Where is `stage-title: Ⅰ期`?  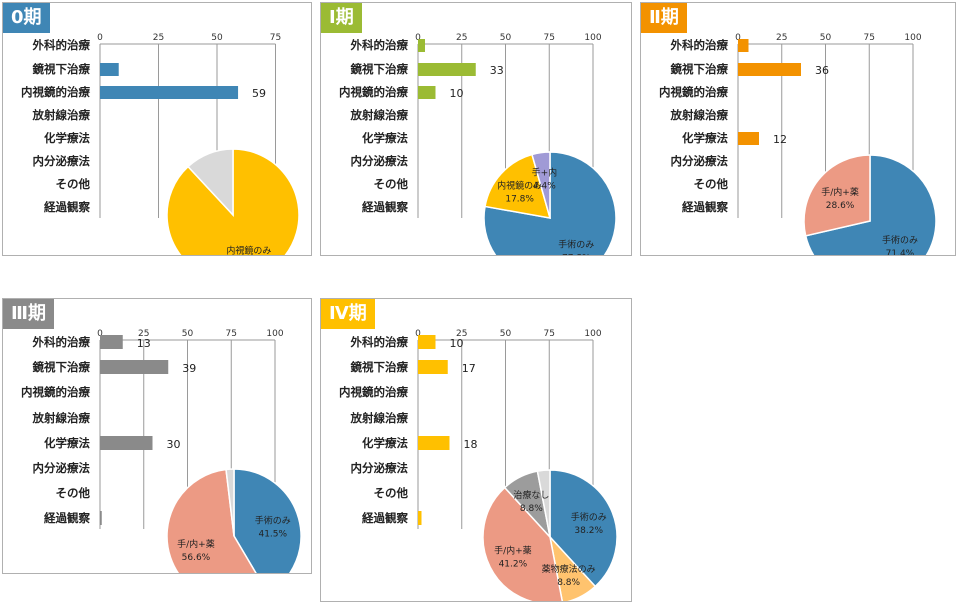 stage-title: Ⅰ期 is located at coordinates (341, 18).